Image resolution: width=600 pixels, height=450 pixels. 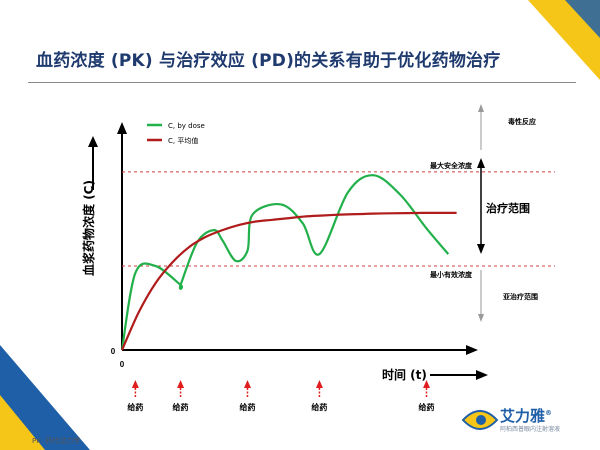 What do you see at coordinates (451, 165) in the screenshot?
I see `threshold-label-0: 最大安全浓度` at bounding box center [451, 165].